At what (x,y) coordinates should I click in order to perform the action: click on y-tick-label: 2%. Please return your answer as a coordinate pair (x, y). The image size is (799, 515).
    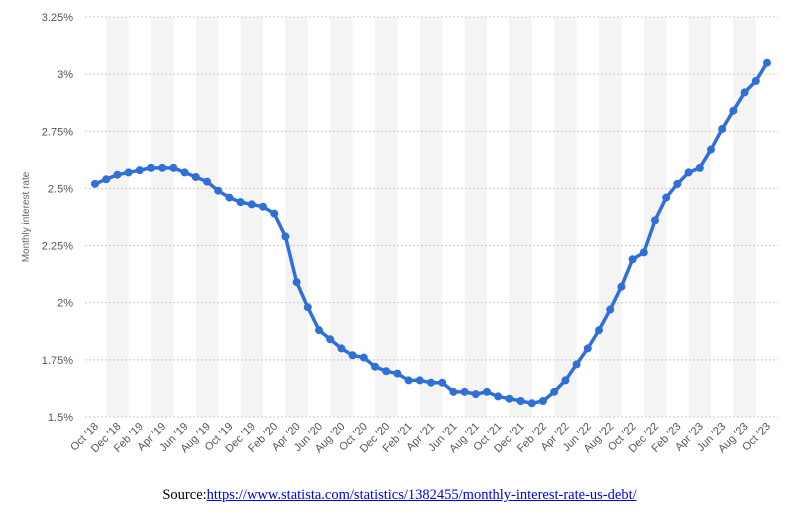
    Looking at the image, I should click on (65, 304).